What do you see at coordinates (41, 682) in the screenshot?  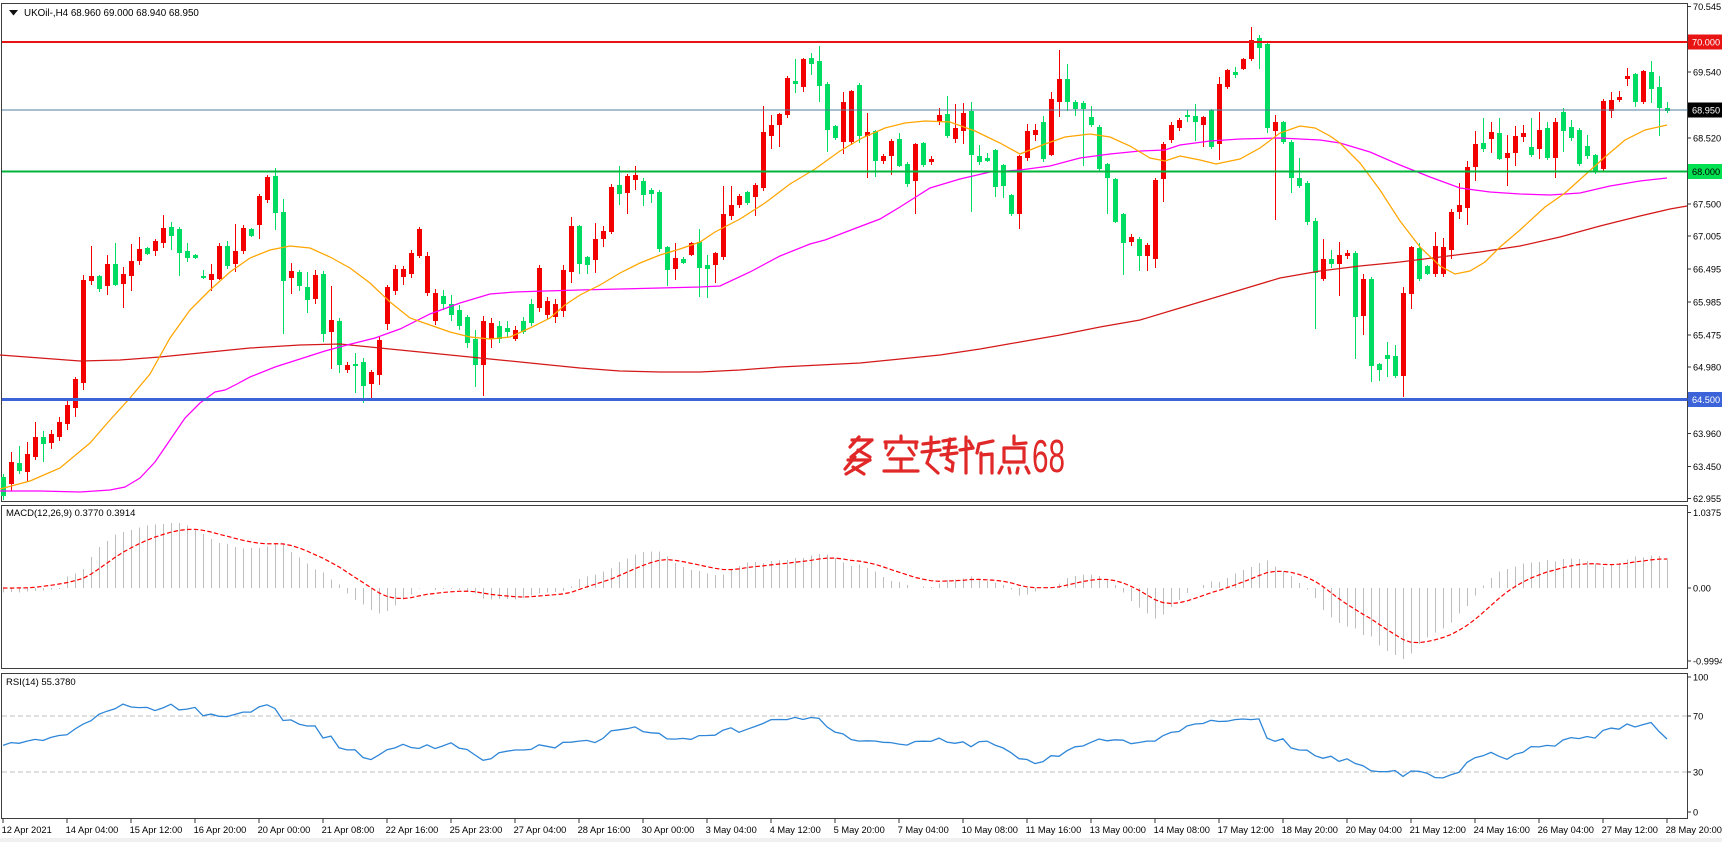 I see `svg-text: RSI(14) 55.3780` at bounding box center [41, 682].